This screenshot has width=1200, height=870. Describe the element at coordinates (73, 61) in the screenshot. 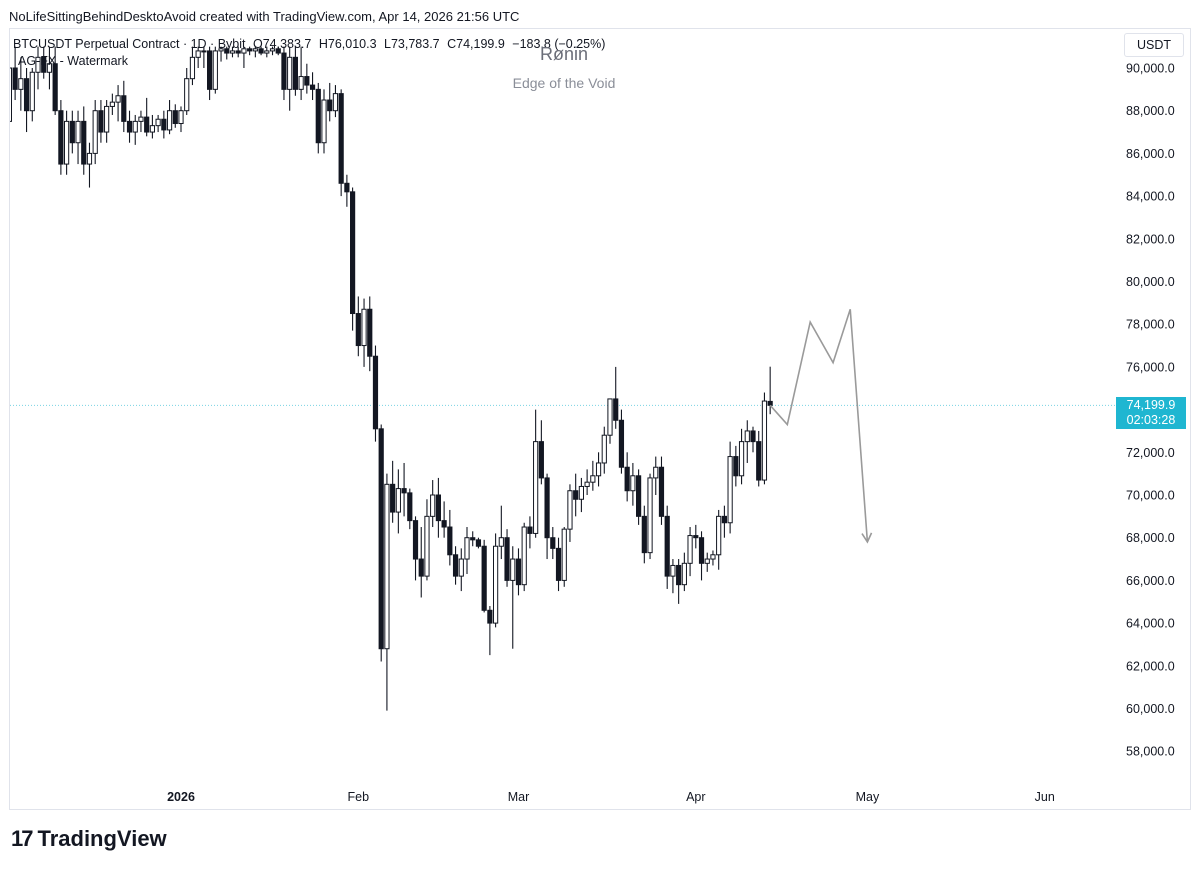

I see `indicator-legend: AG-FX - Watermark` at that location.